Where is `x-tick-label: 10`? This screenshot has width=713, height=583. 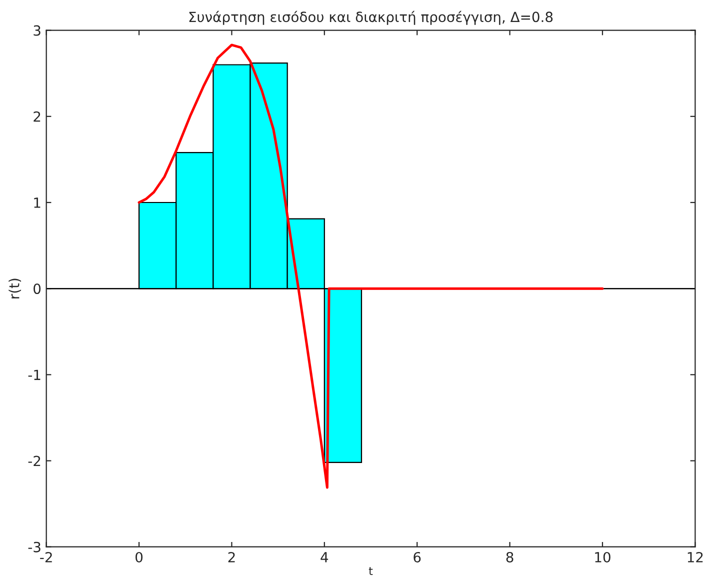 x-tick-label: 10 is located at coordinates (602, 557).